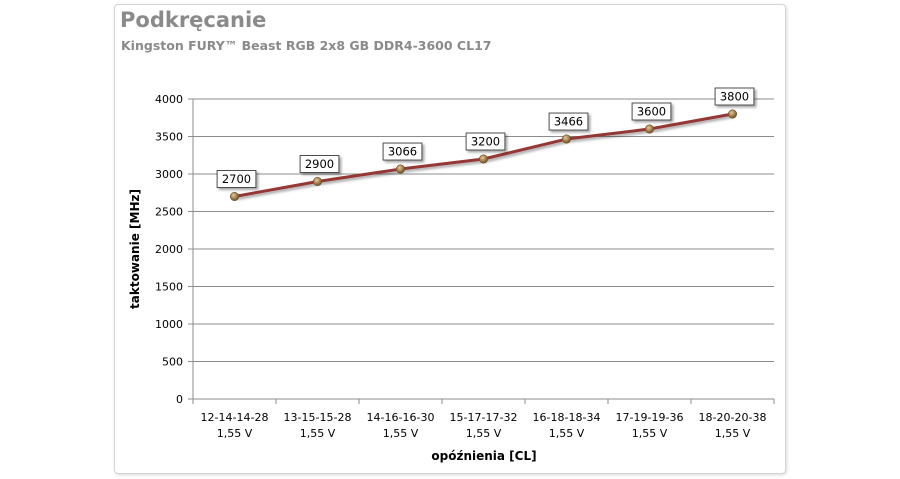  I want to click on svg-text: 3600, so click(651, 112).